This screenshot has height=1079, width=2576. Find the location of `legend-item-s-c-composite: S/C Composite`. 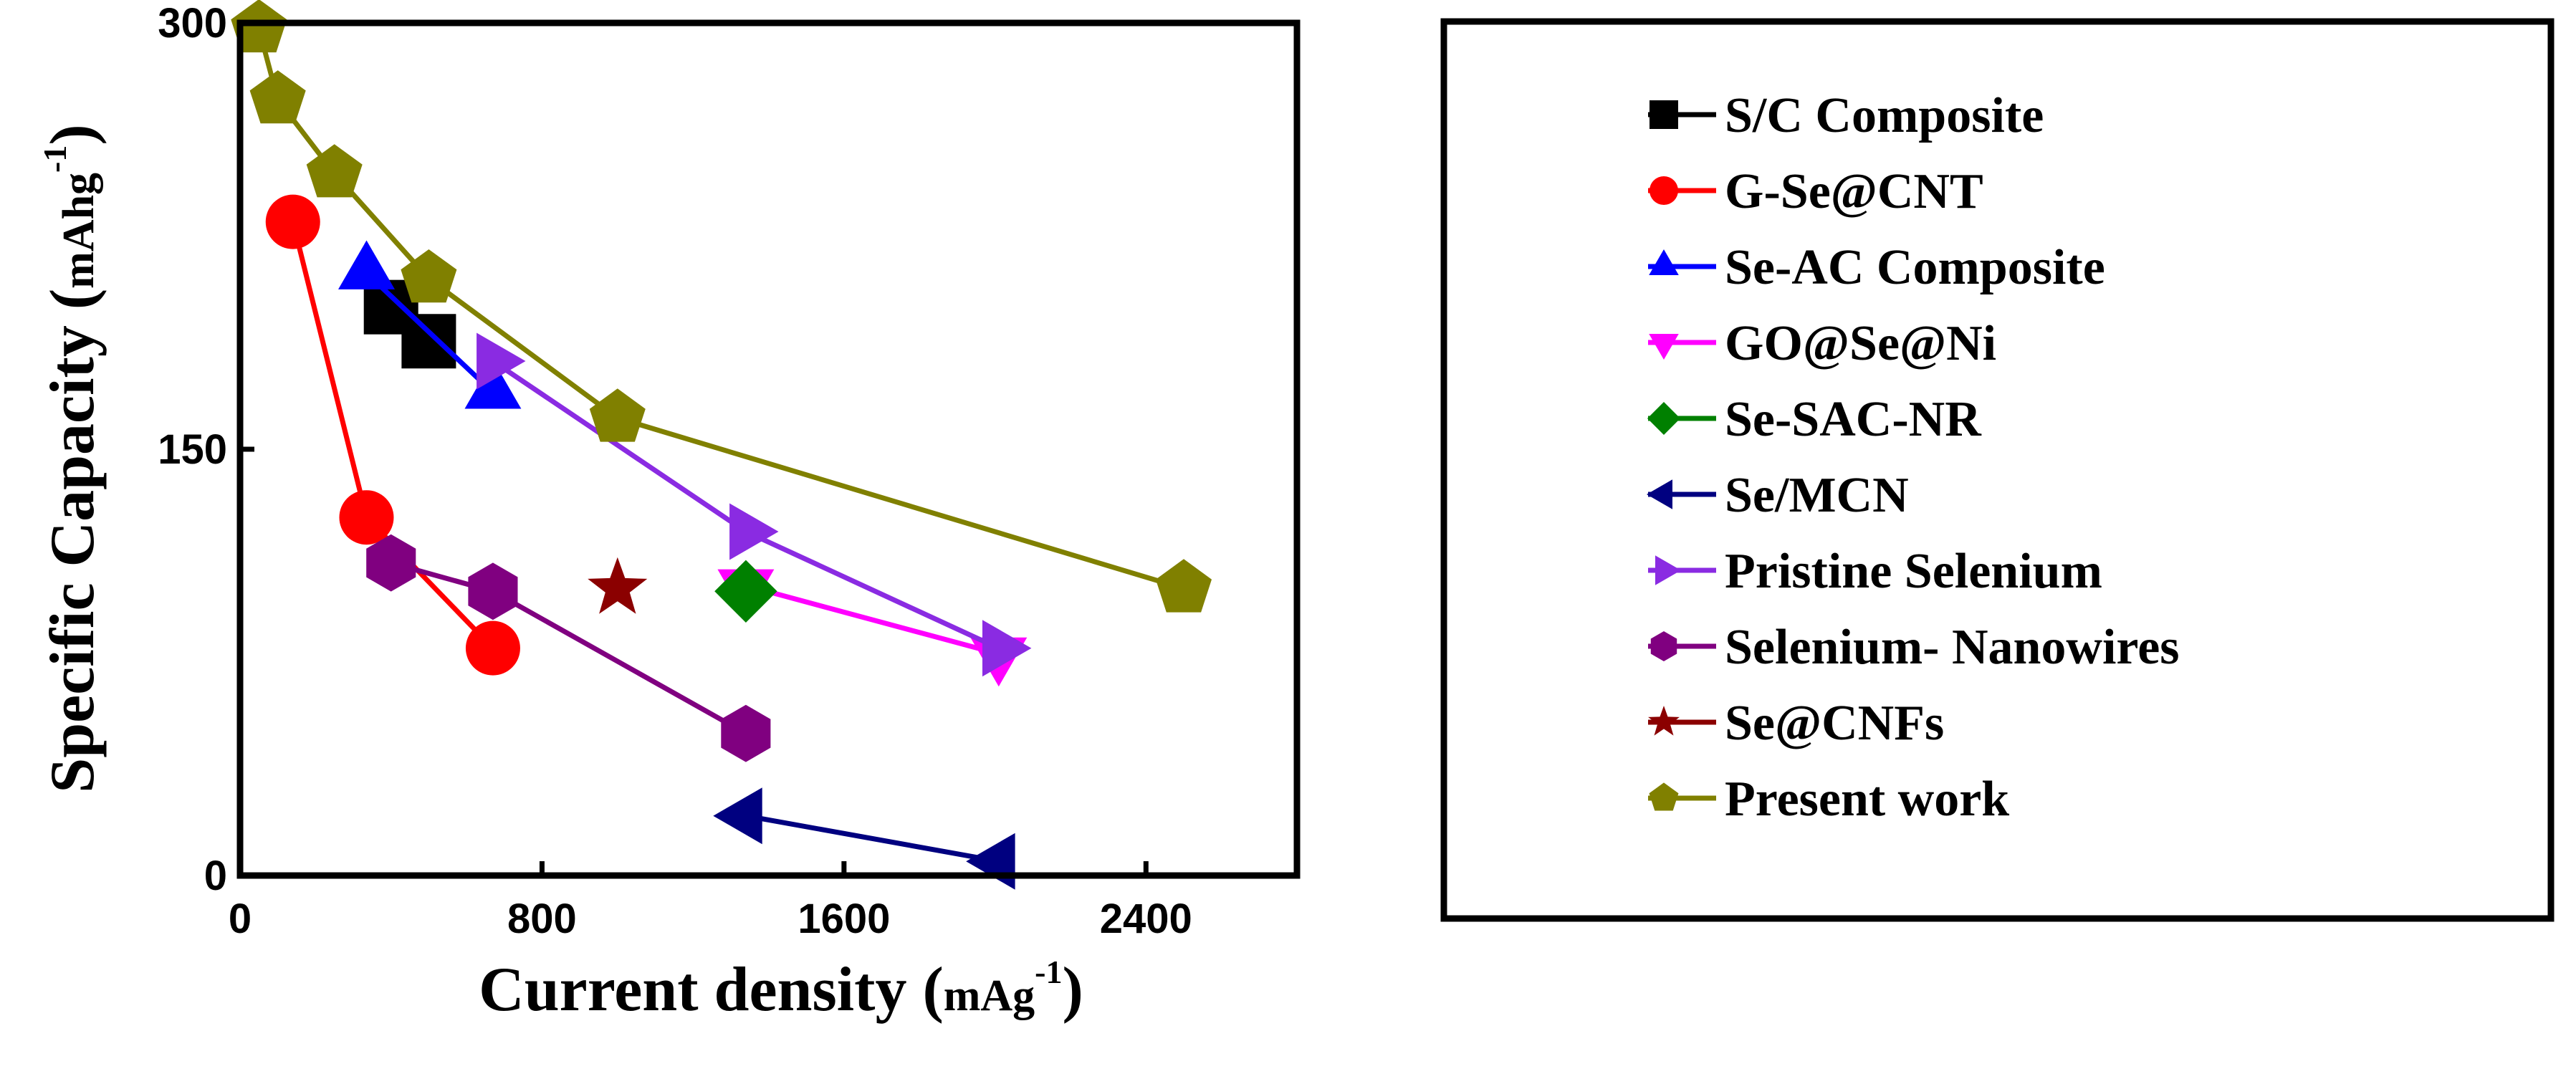

legend-item-s-c-composite: S/C Composite is located at coordinates (1846, 115).